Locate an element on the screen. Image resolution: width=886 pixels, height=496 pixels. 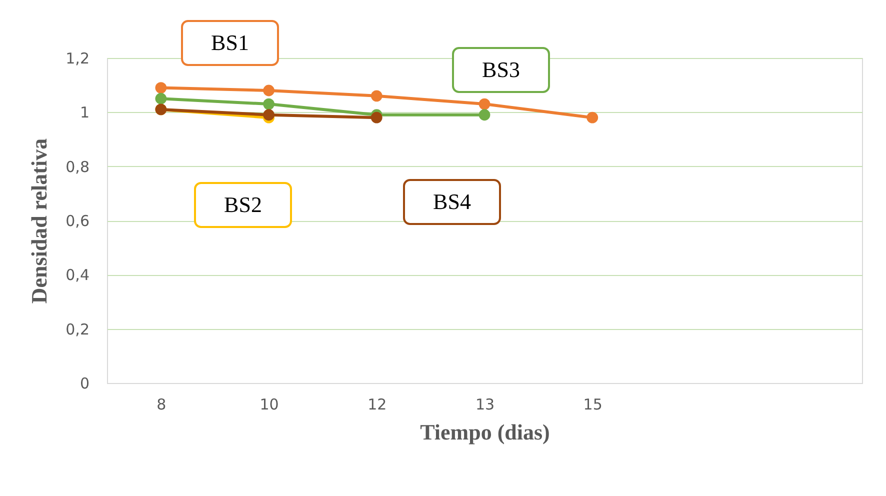
x-tick-label: 13 is located at coordinates (485, 405).